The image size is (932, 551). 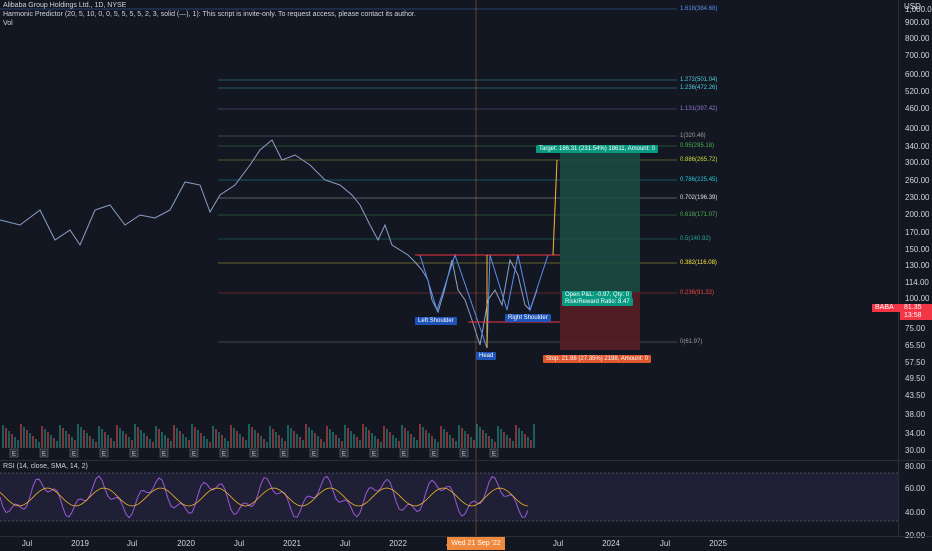 I want to click on symbol-title: Alibaba Group Holdings Ltd., 1D, NYSE, so click(x=65, y=5).